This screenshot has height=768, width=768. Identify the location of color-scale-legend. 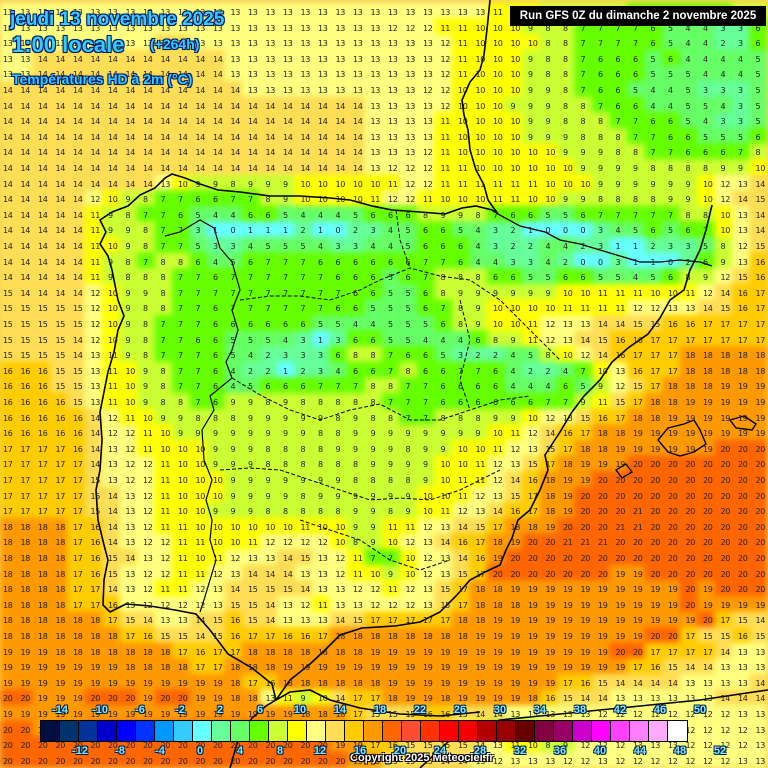
(364, 731).